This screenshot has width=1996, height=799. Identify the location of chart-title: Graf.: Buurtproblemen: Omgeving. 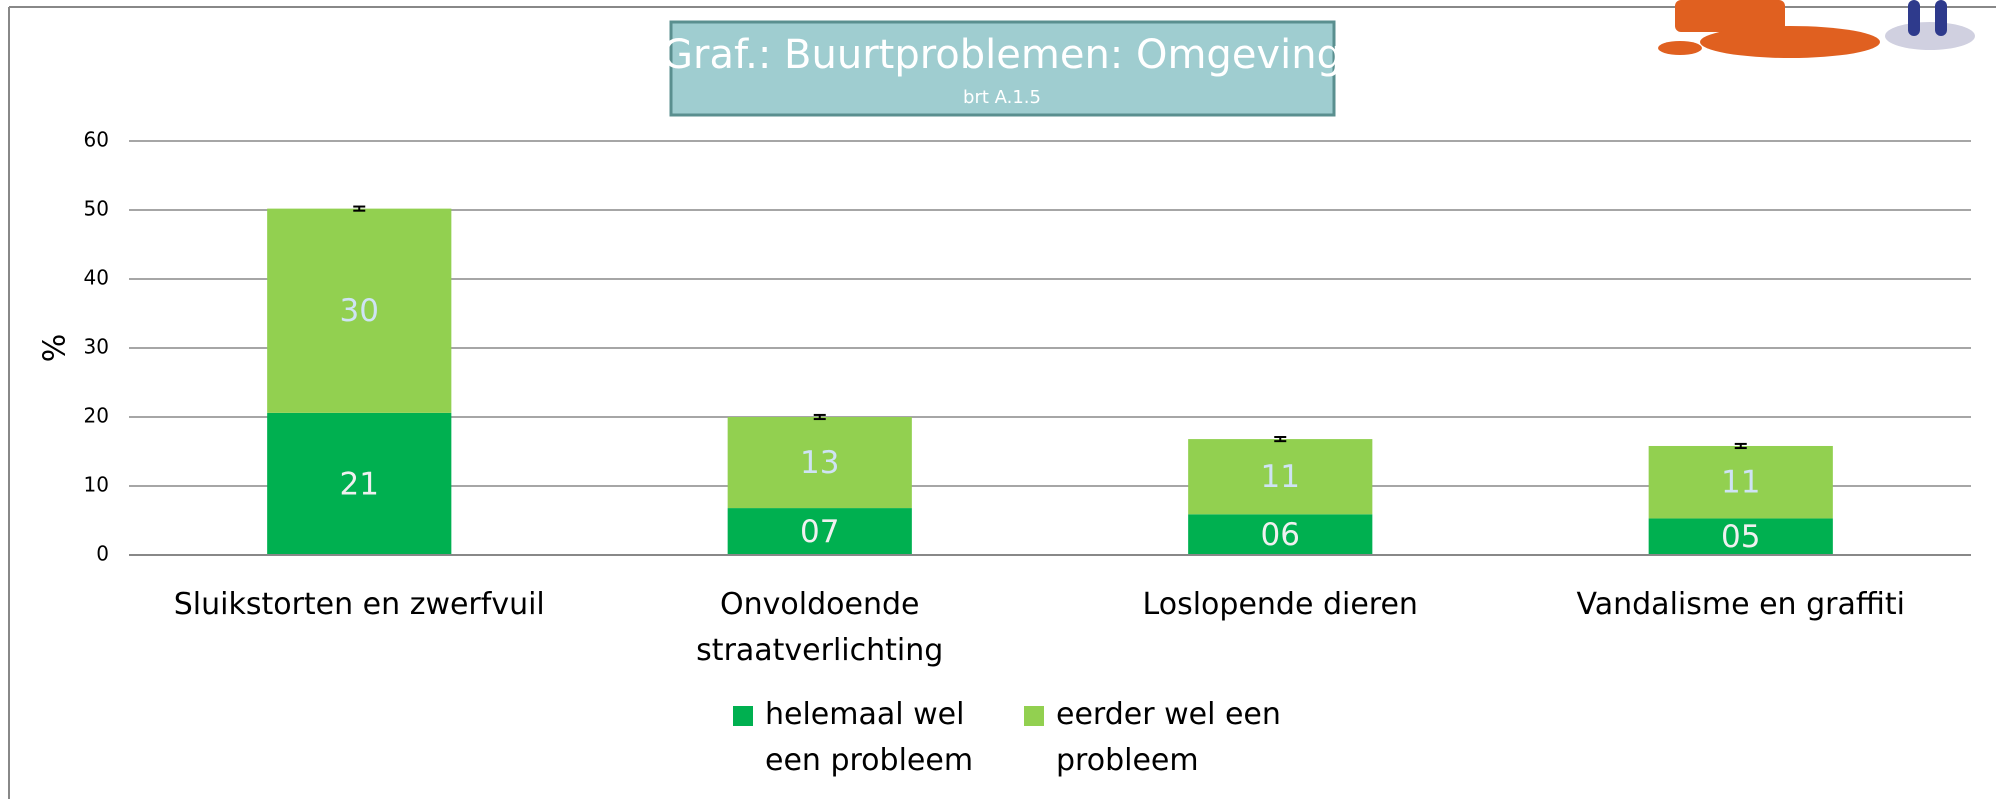
(1002, 55).